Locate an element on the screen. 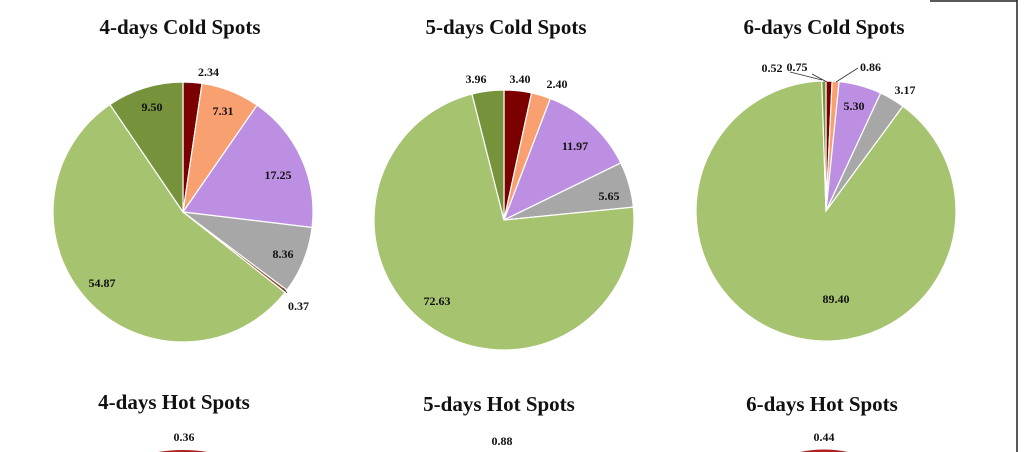 The width and height of the screenshot is (1024, 452). slice-label: 0.36 is located at coordinates (184, 437).